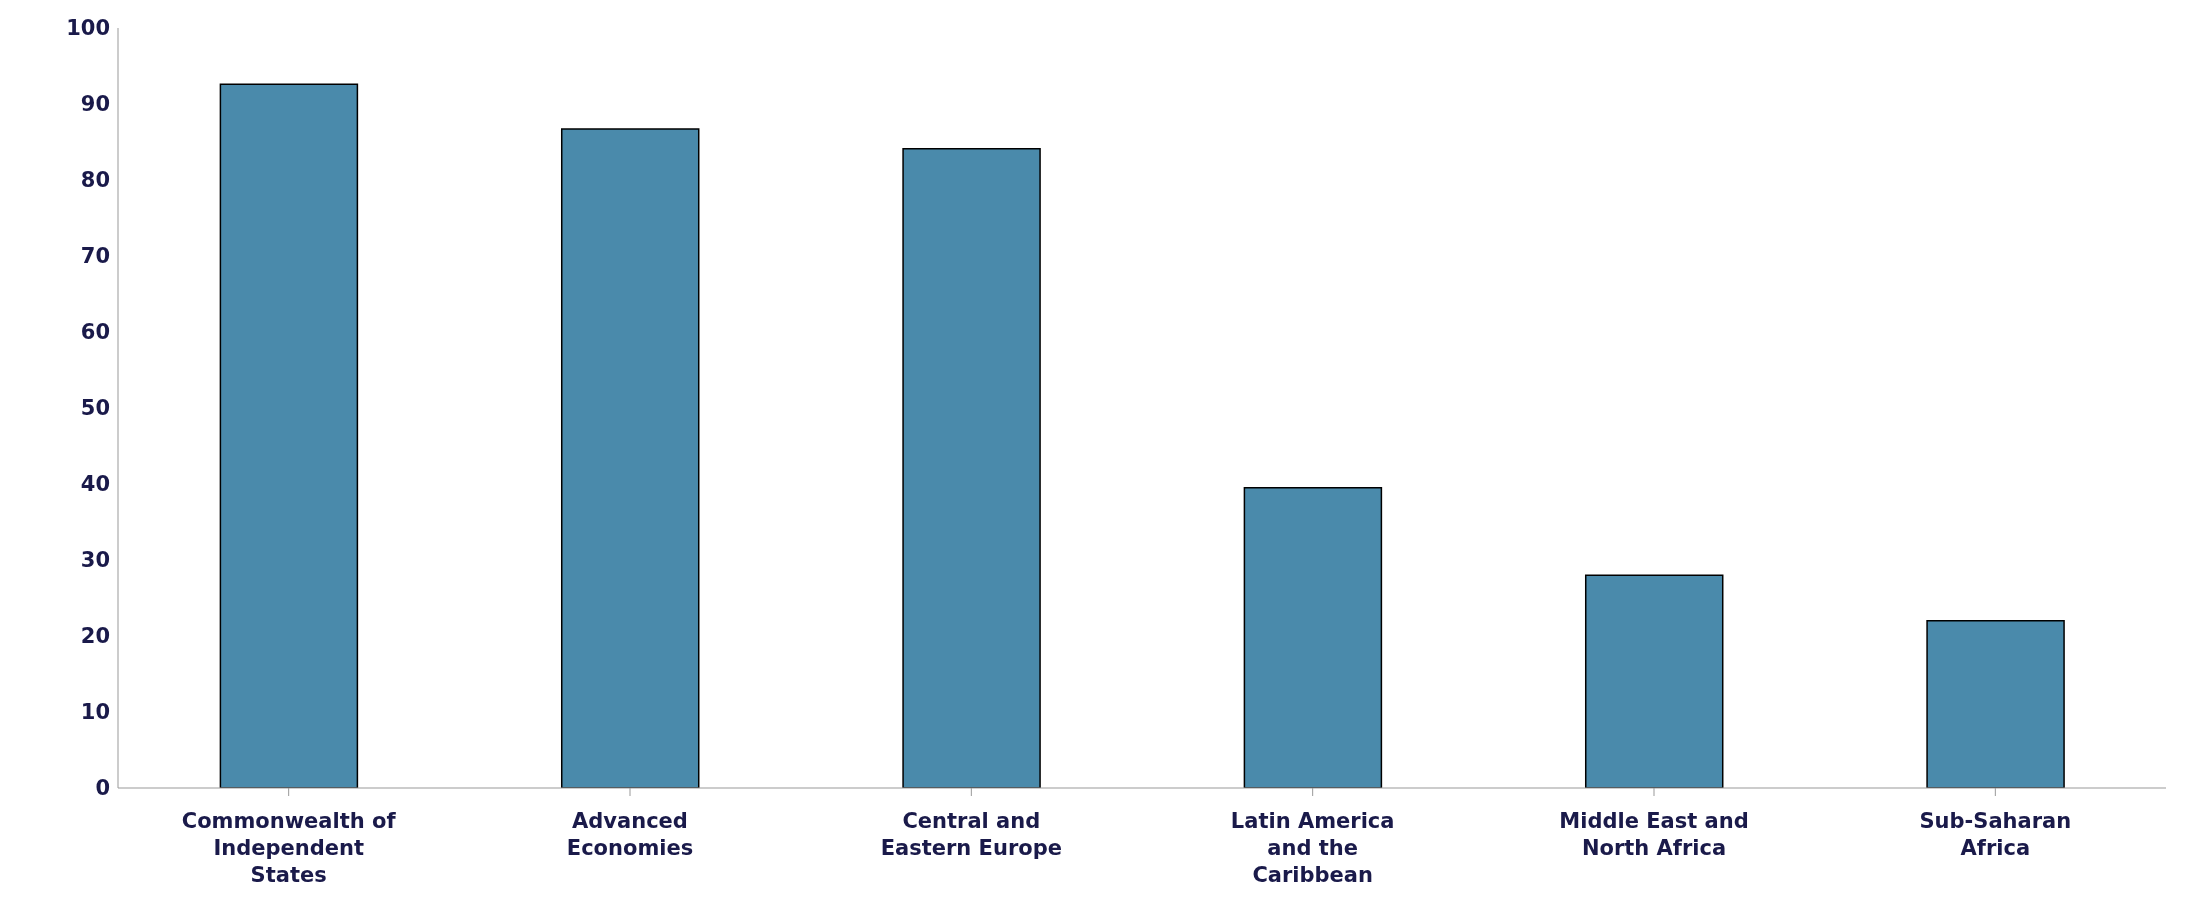 This screenshot has width=2195, height=903. I want to click on y-tick-label: 0, so click(102, 788).